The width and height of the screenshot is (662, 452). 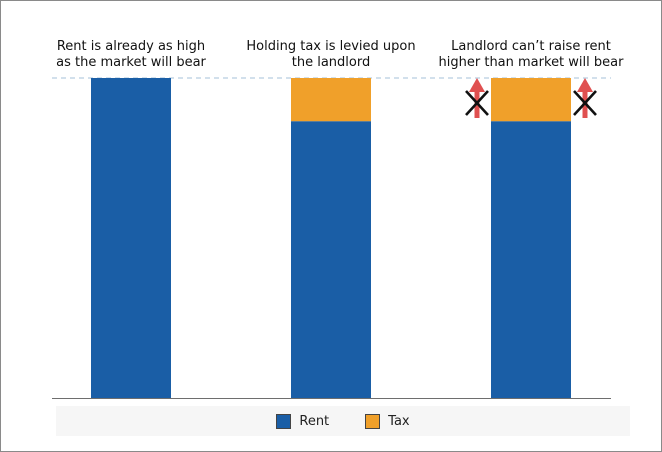 I want to click on annotation-line: as the market will bear, so click(x=131, y=62).